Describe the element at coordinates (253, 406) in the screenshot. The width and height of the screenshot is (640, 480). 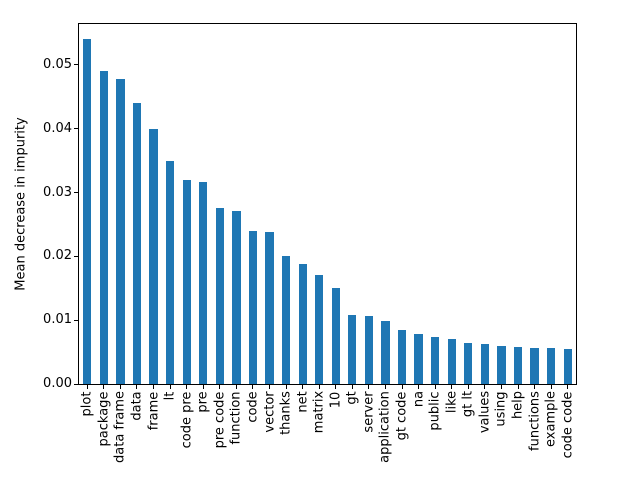
I see `x-tick-label: code` at that location.